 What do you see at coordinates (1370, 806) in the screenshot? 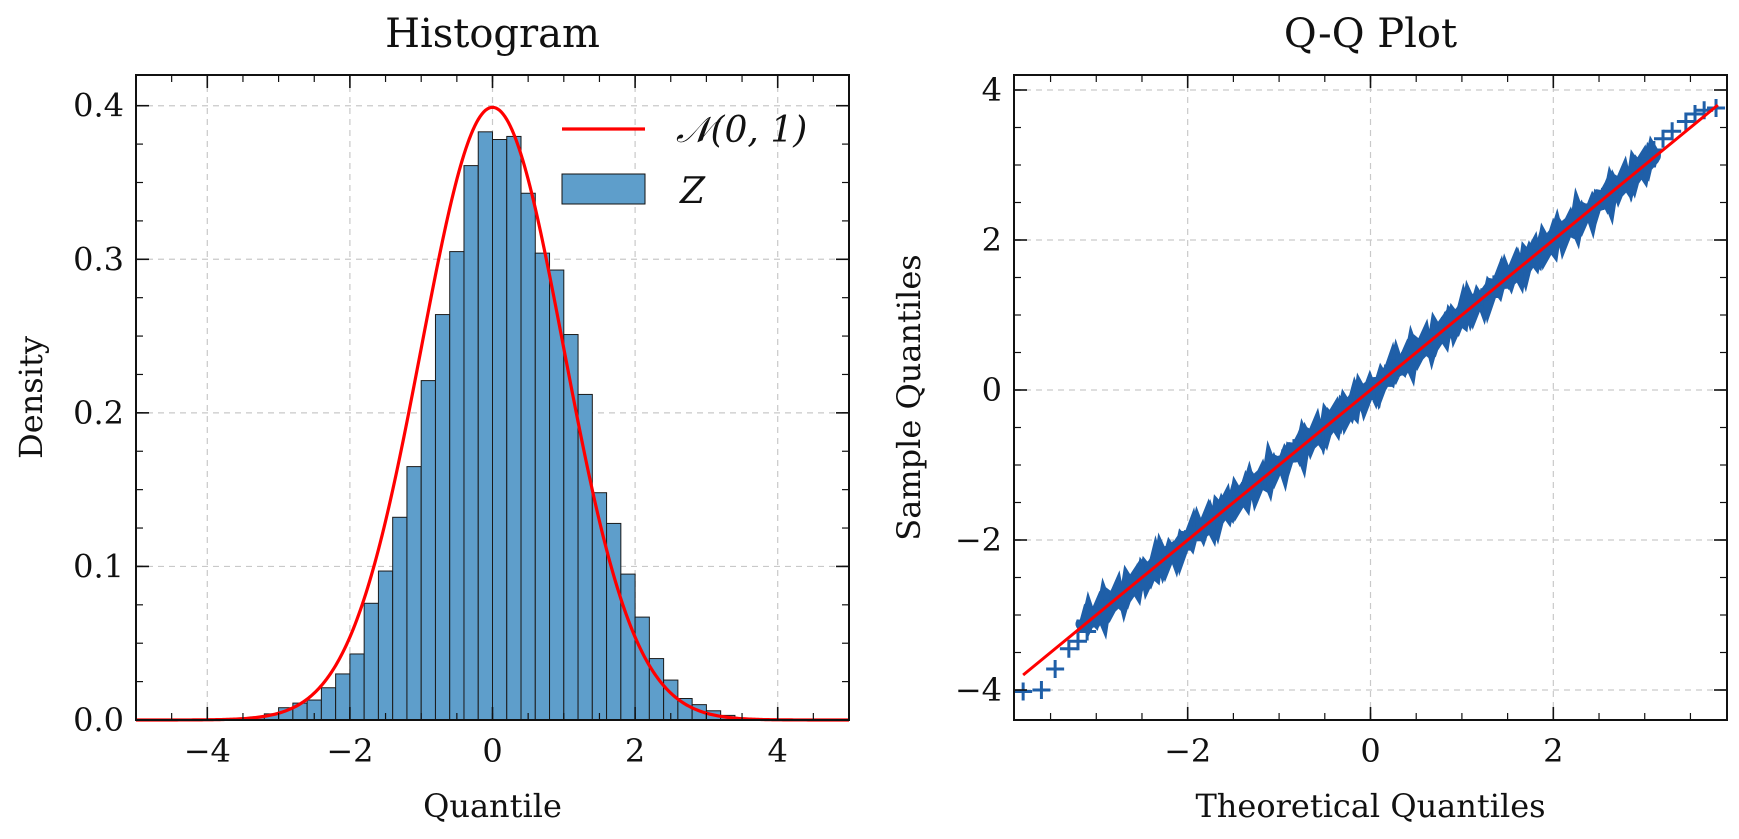
I see `qq-xlabel: Theoretical Quantiles` at bounding box center [1370, 806].